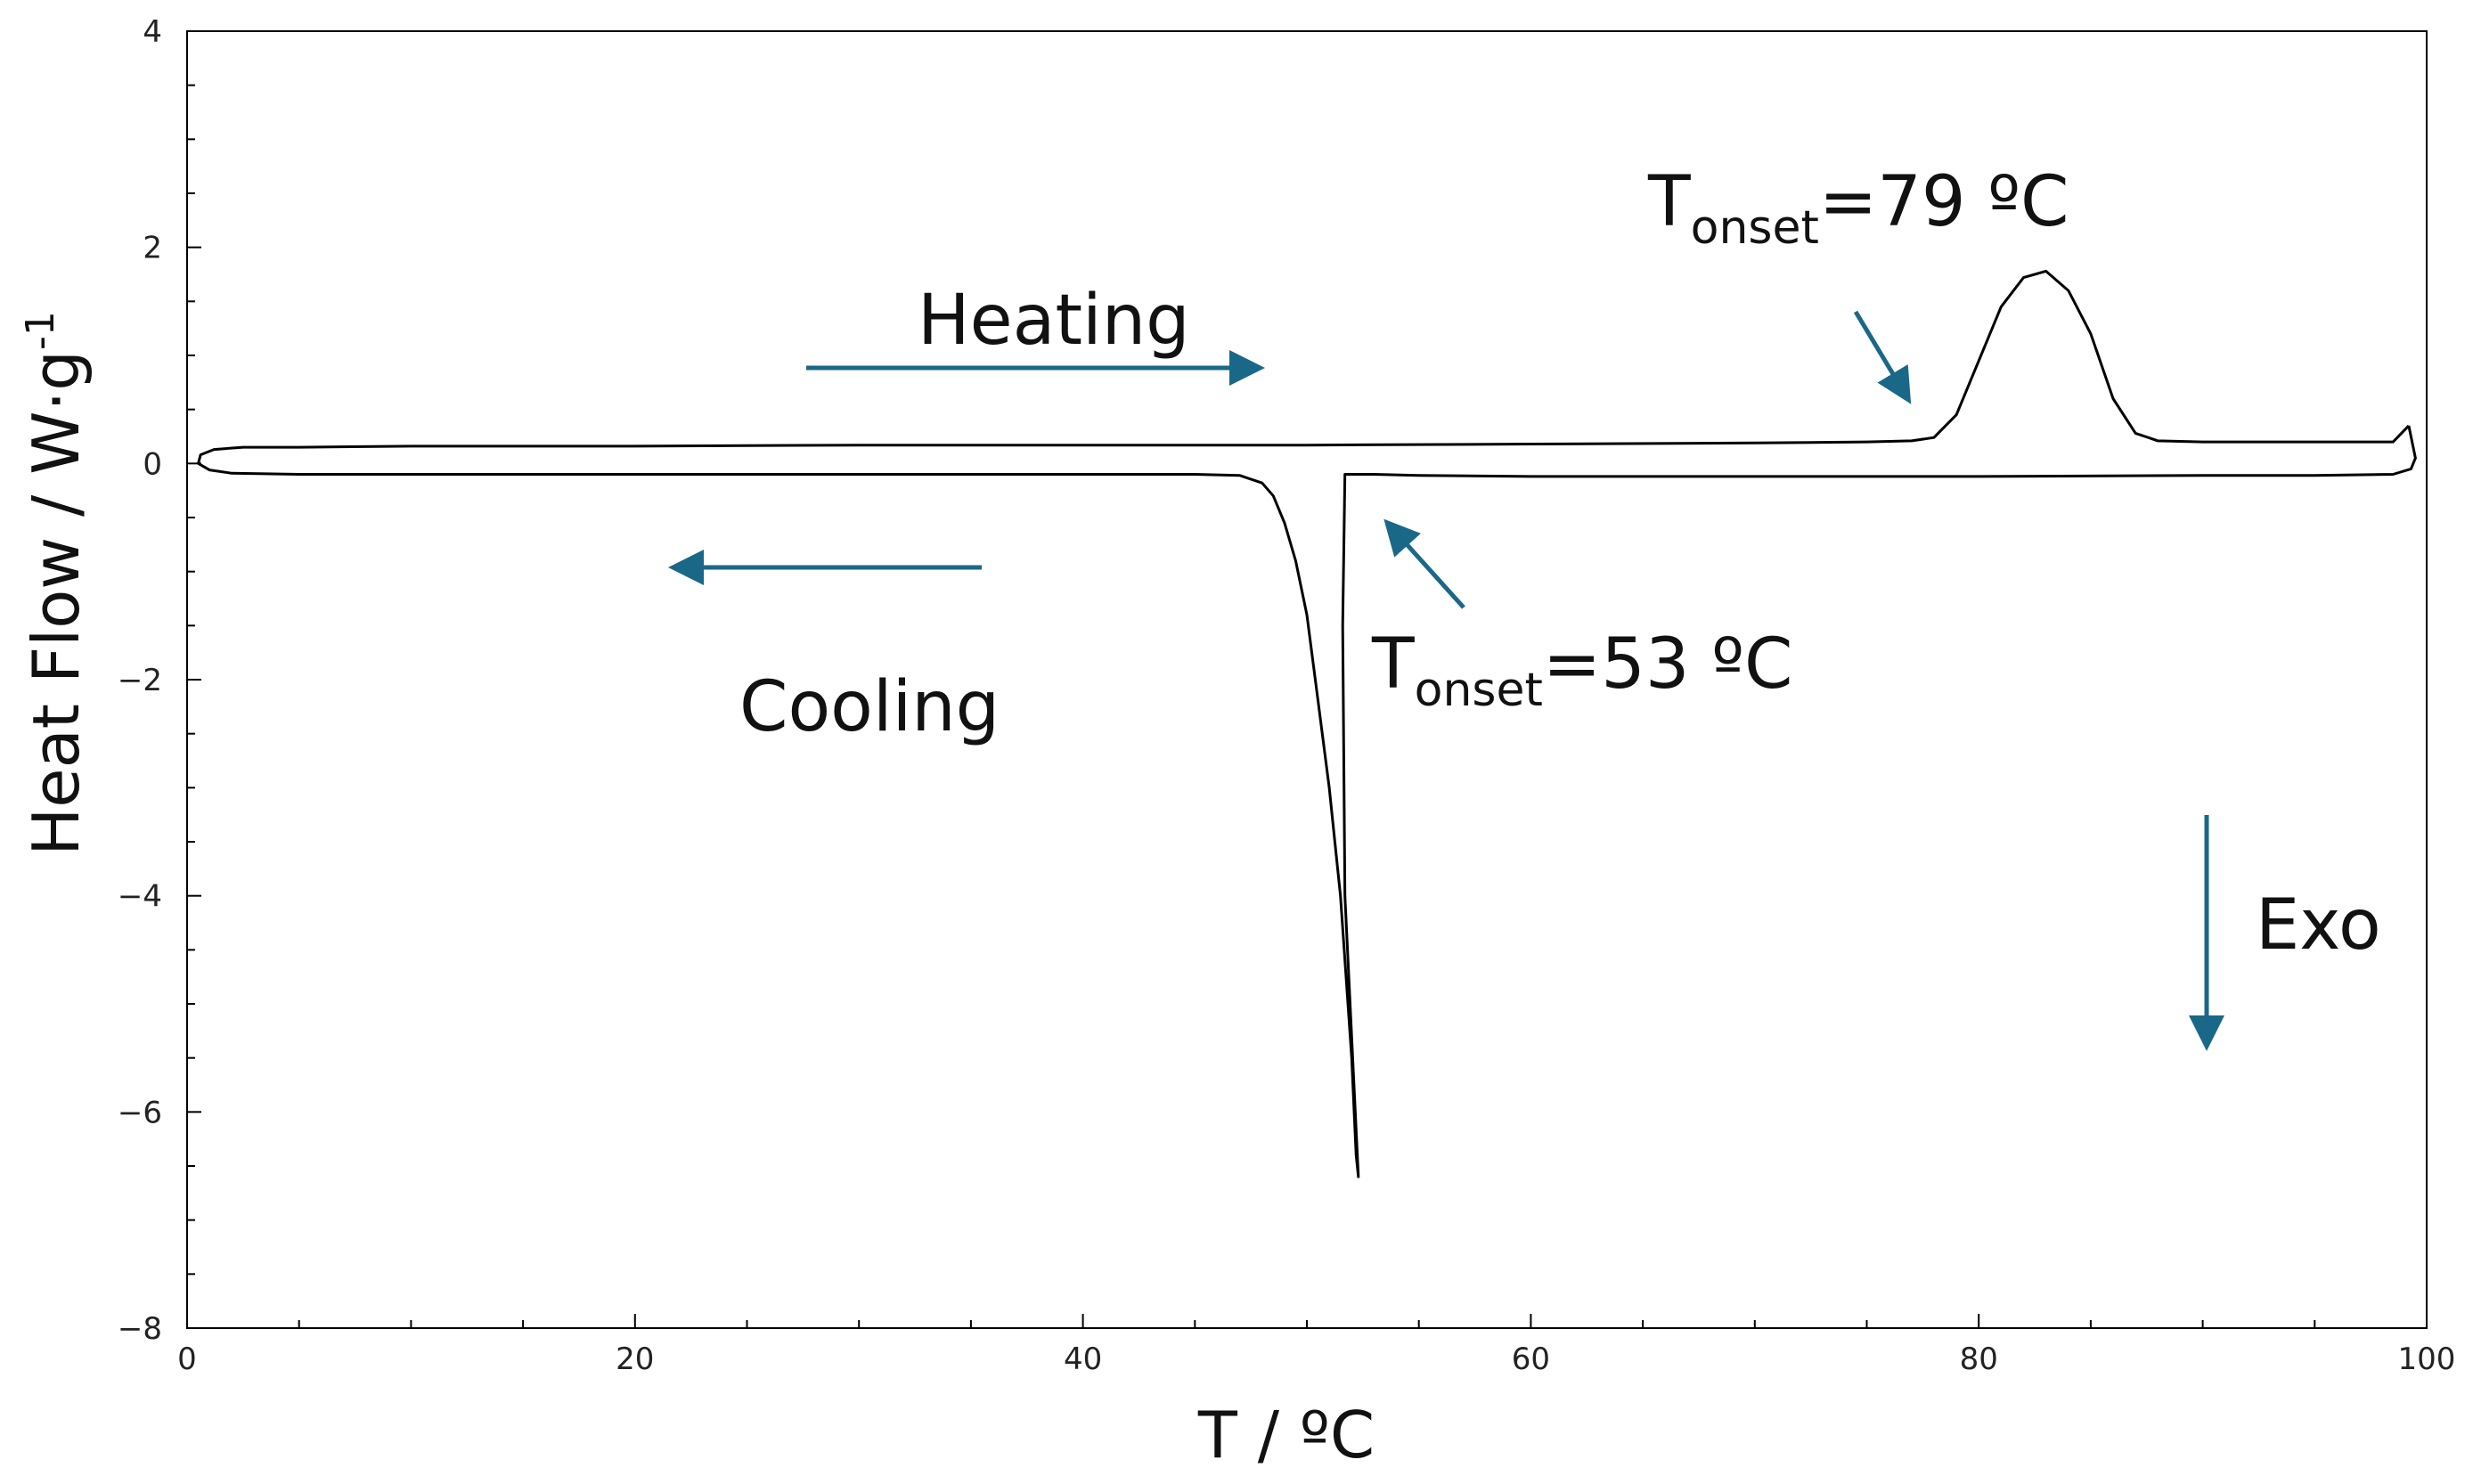  What do you see at coordinates (1303, 367) in the screenshot?
I see `heating-curve` at bounding box center [1303, 367].